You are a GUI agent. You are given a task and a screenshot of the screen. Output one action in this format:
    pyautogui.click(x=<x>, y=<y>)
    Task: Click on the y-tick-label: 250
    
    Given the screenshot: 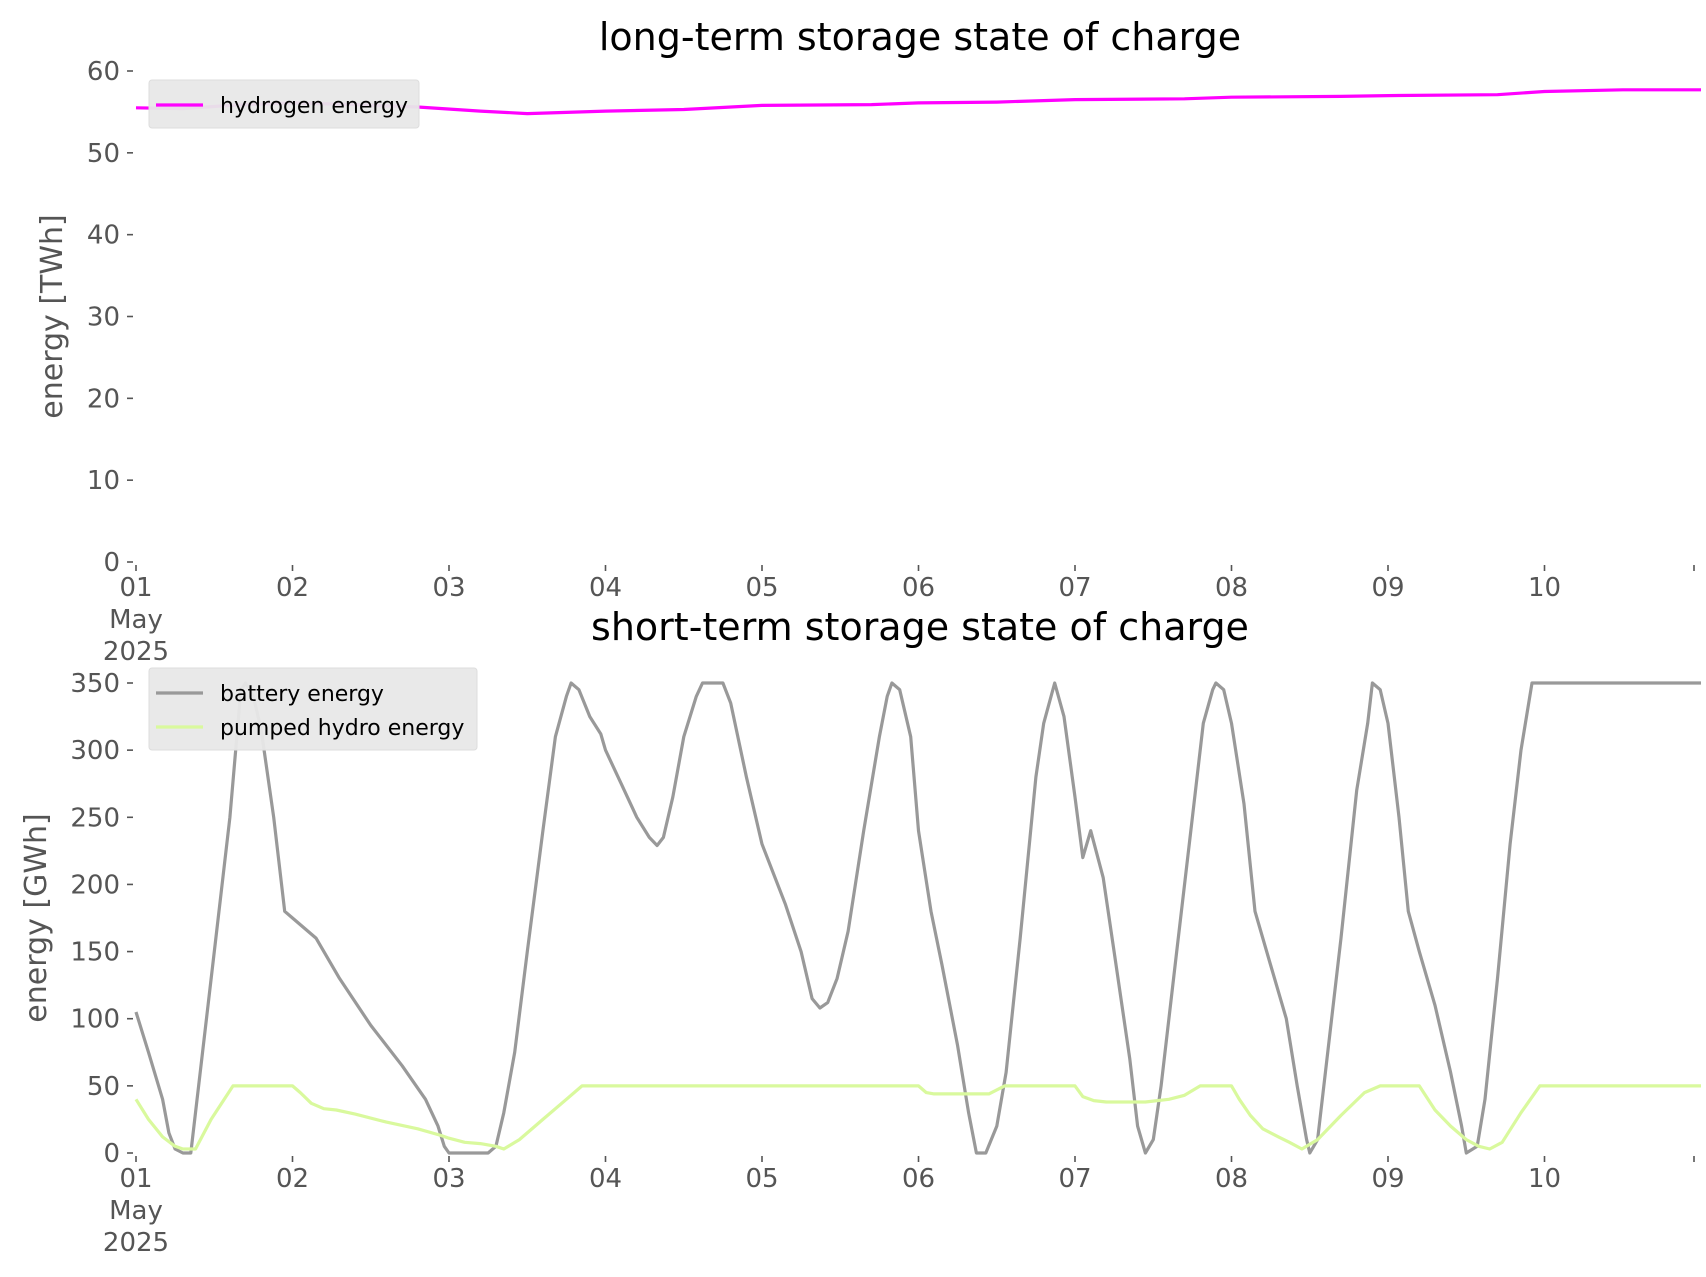 What is the action you would take?
    pyautogui.click(x=95, y=818)
    